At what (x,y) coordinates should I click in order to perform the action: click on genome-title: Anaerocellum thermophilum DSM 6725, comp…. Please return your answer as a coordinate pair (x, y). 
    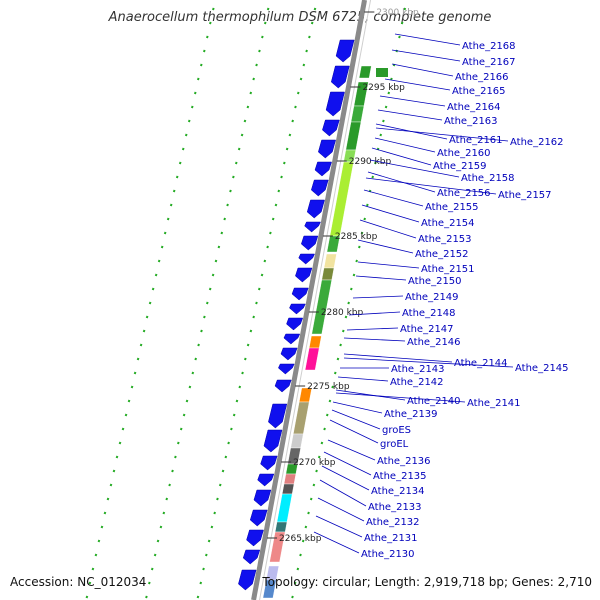
    Looking at the image, I should click on (300, 17).